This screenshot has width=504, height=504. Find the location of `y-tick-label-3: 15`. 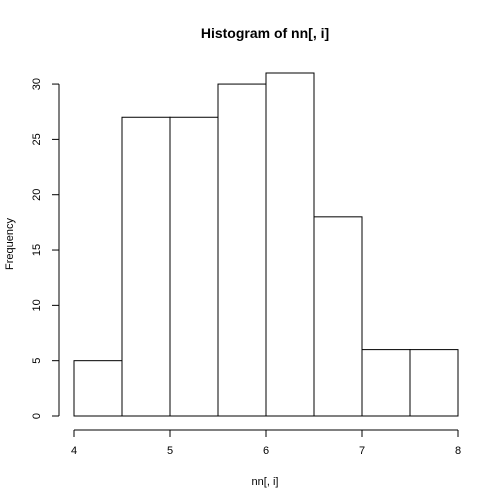

y-tick-label-3: 15 is located at coordinates (37, 250).